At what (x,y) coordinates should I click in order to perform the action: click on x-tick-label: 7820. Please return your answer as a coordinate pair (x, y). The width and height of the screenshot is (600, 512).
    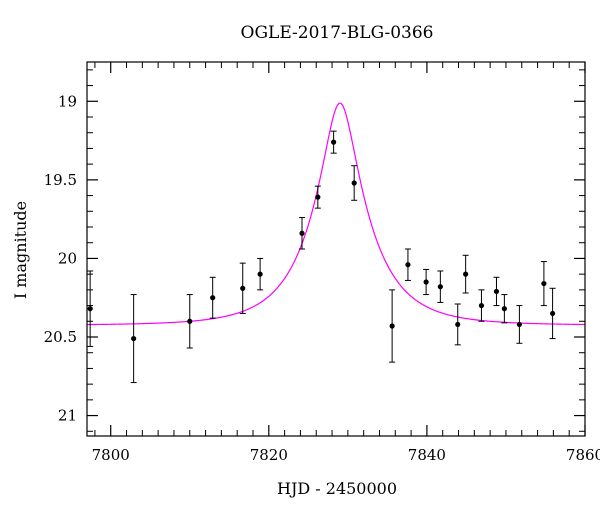
    Looking at the image, I should click on (269, 455).